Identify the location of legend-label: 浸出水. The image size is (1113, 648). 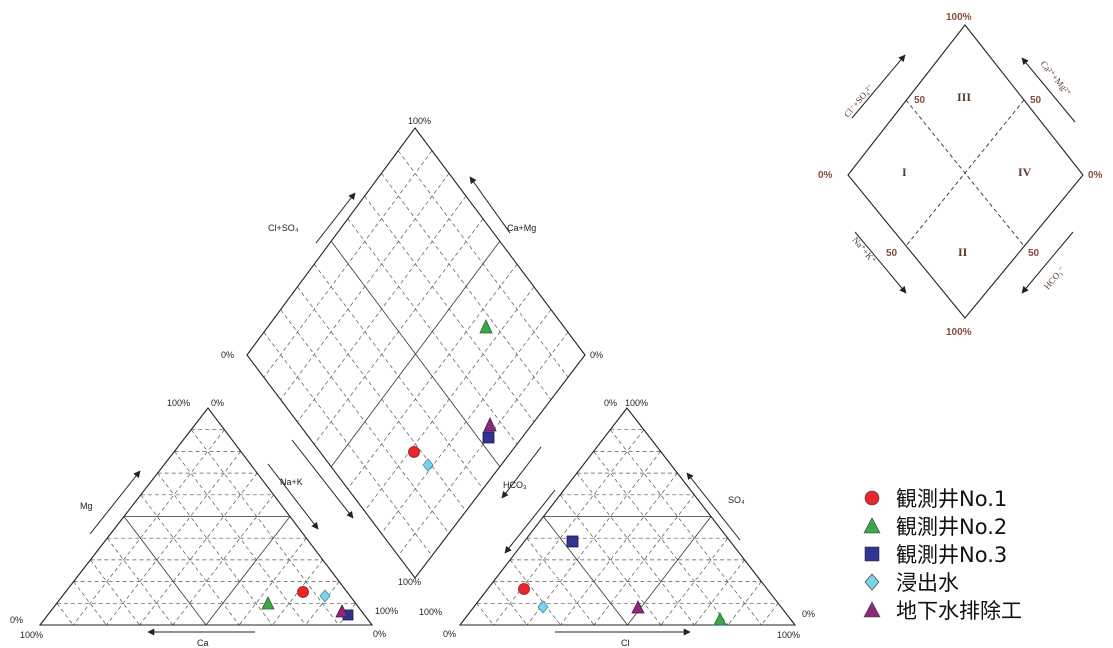
(927, 583).